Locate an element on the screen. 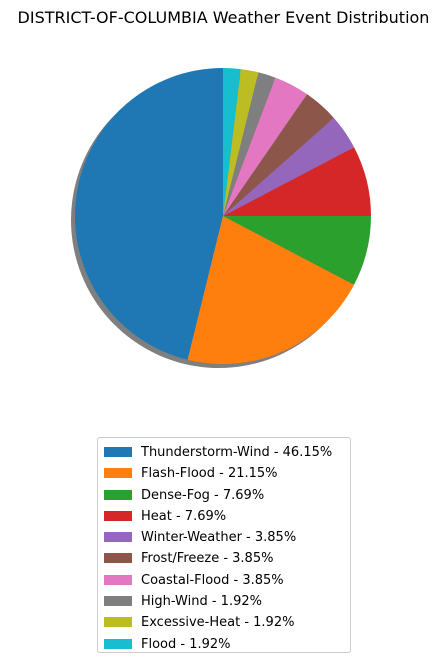  legend-item-excessive-heat: Excessive-Heat - 1.92% is located at coordinates (224, 623).